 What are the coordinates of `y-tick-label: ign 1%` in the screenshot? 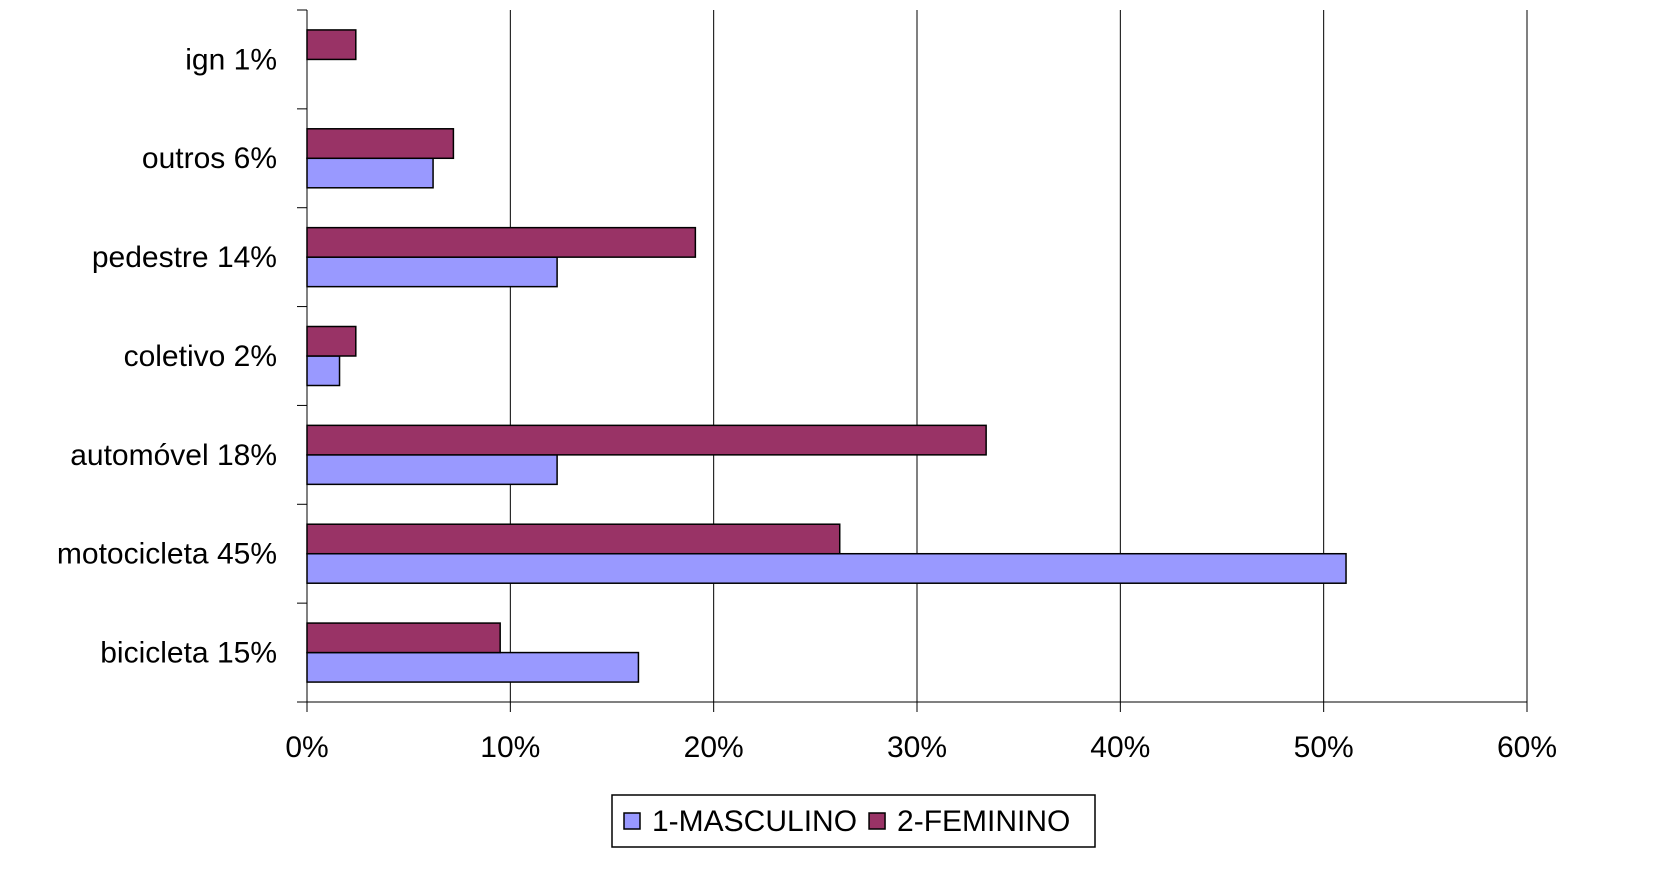 It's located at (231, 59).